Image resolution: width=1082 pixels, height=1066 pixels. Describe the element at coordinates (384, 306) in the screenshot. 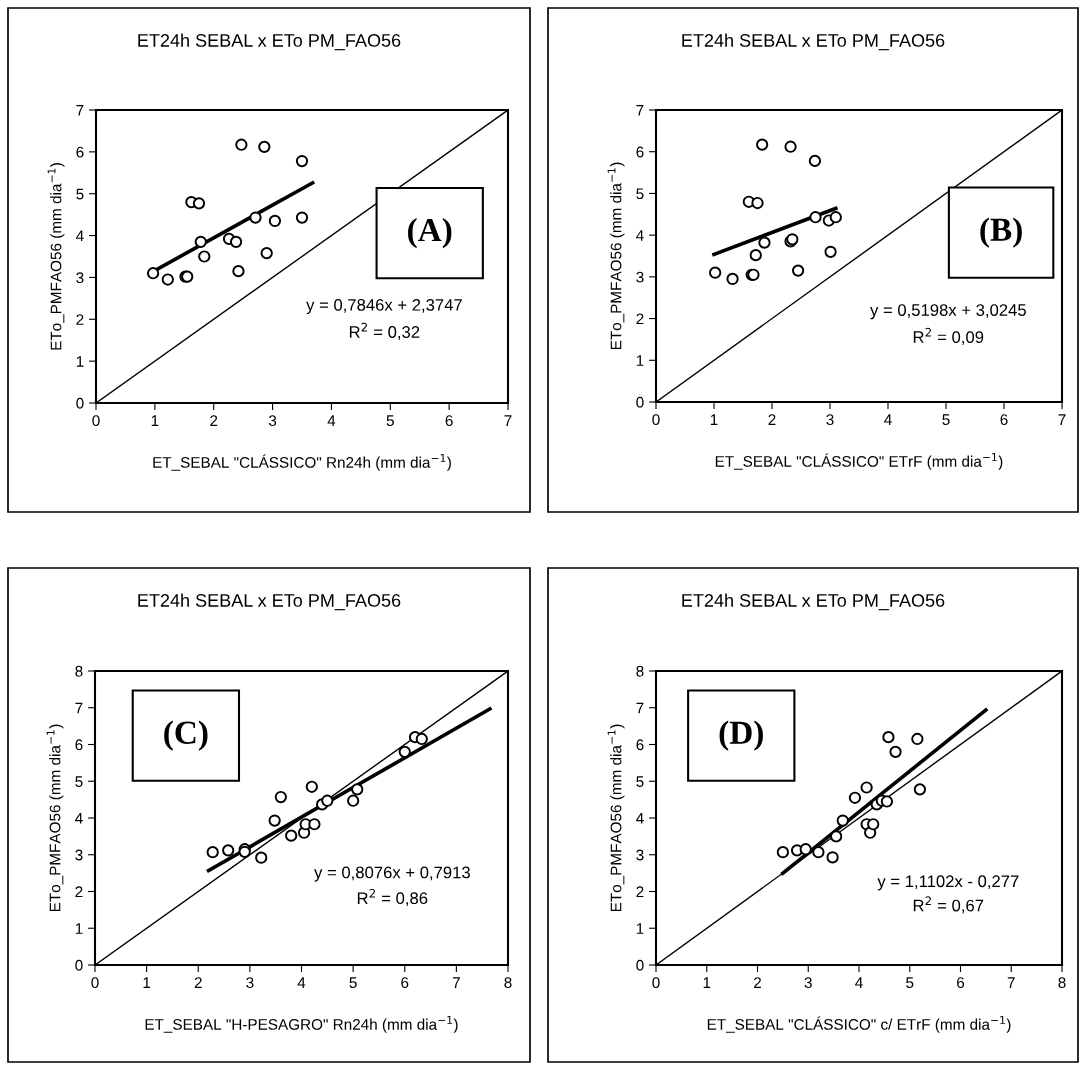

I see `annotation: y = 0,7846x + 2,3747` at that location.